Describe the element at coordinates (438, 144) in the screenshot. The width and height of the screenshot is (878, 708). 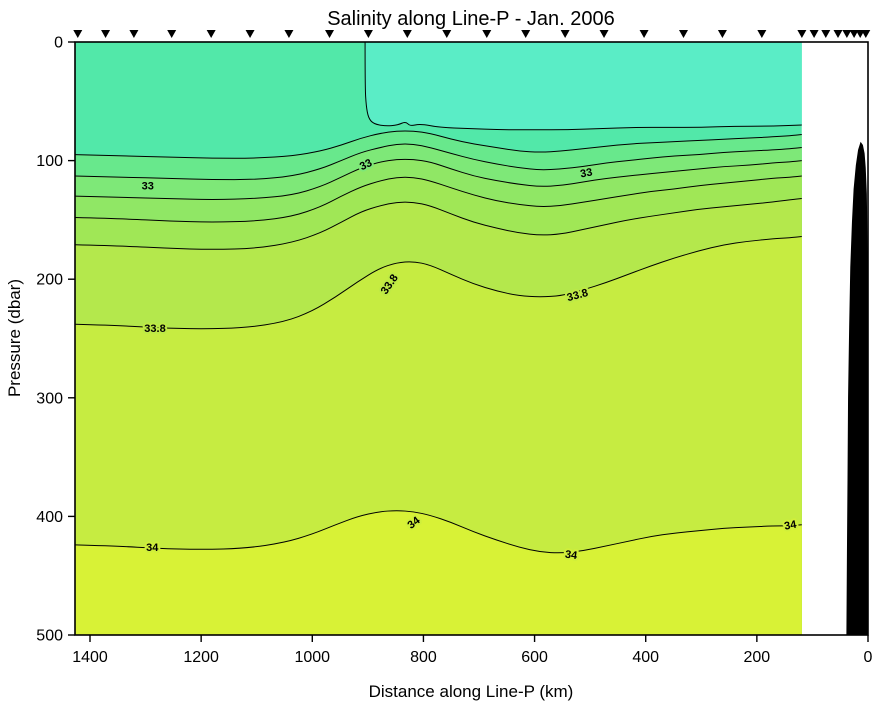
I see `contour-line-32.8` at that location.